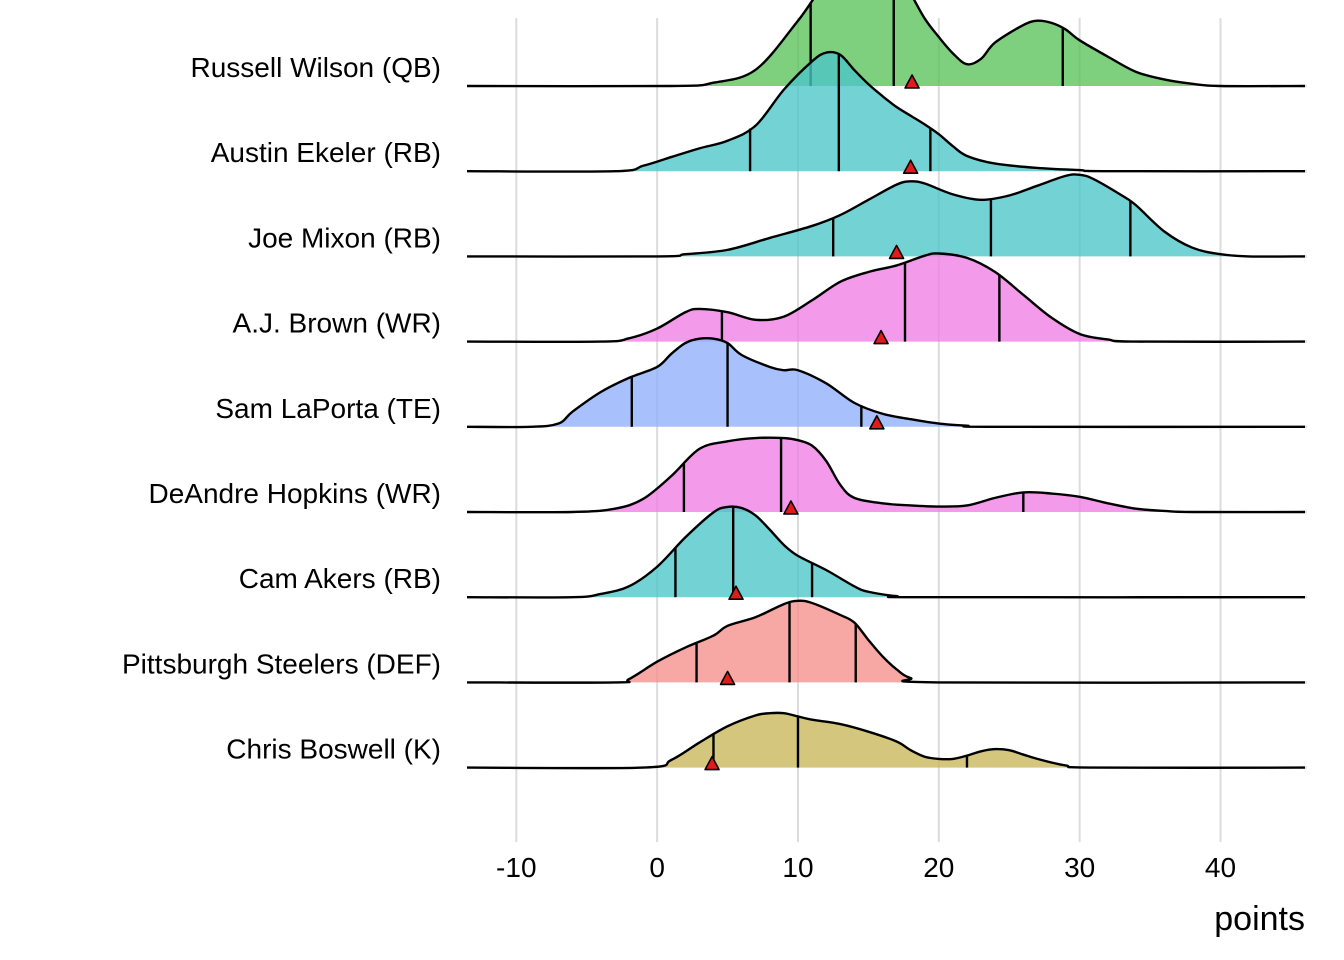 The height and width of the screenshot is (960, 1344). What do you see at coordinates (657, 867) in the screenshot?
I see `x-tick-label: 0` at bounding box center [657, 867].